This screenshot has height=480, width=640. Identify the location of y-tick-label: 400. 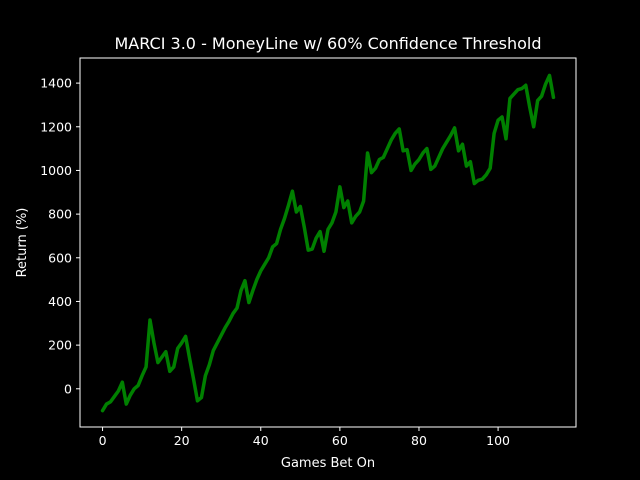
(60, 301).